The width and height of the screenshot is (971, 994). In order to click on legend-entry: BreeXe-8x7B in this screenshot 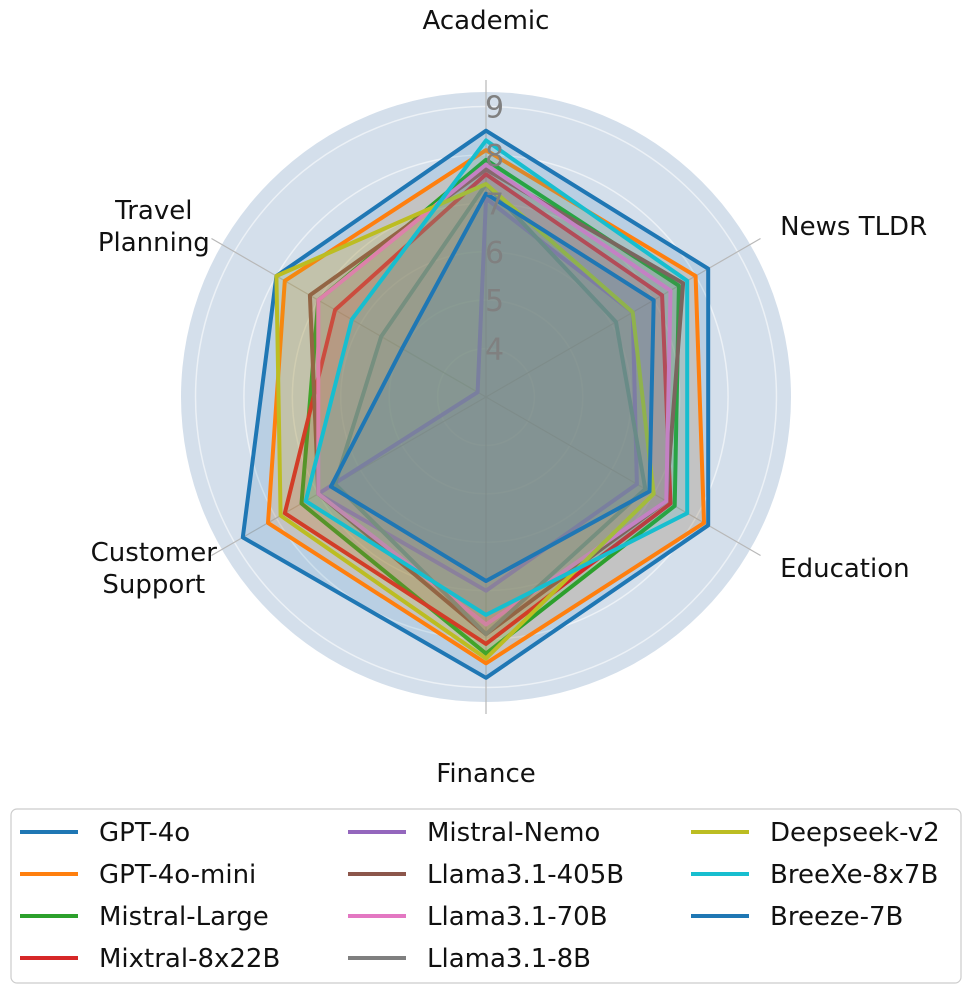, I will do `click(854, 875)`.